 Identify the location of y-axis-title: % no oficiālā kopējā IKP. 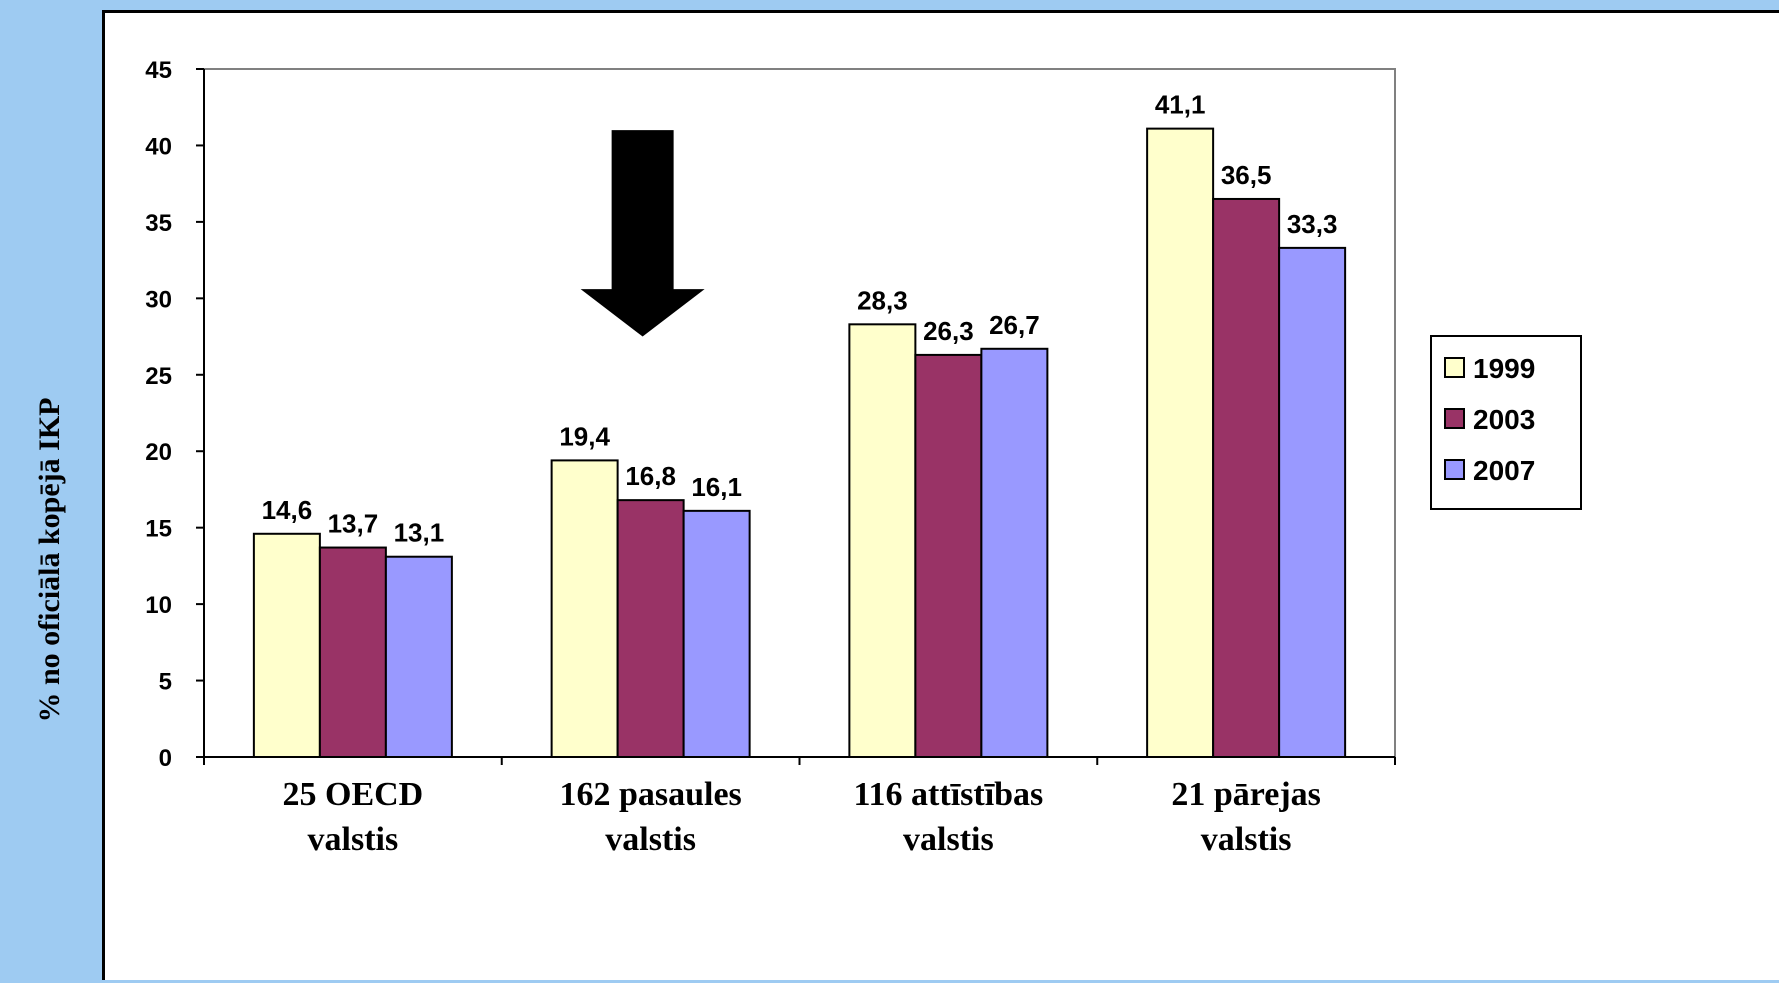
(49, 560).